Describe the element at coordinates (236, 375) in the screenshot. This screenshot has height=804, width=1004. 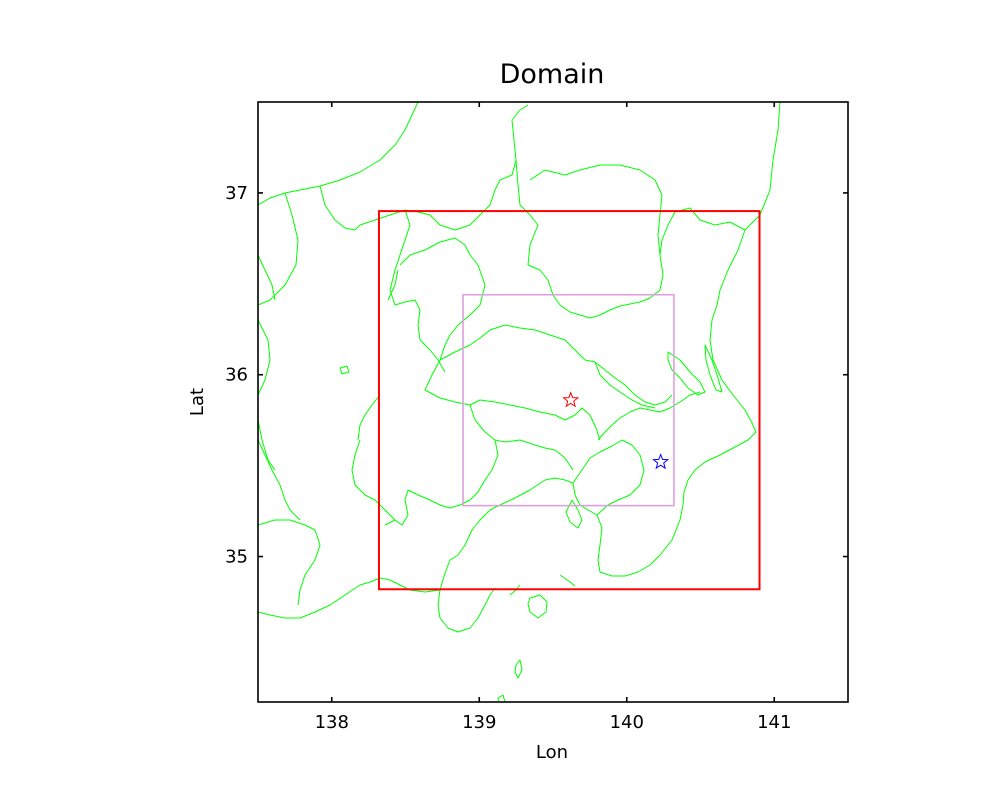
I see `y-tick-label-36: 36` at that location.